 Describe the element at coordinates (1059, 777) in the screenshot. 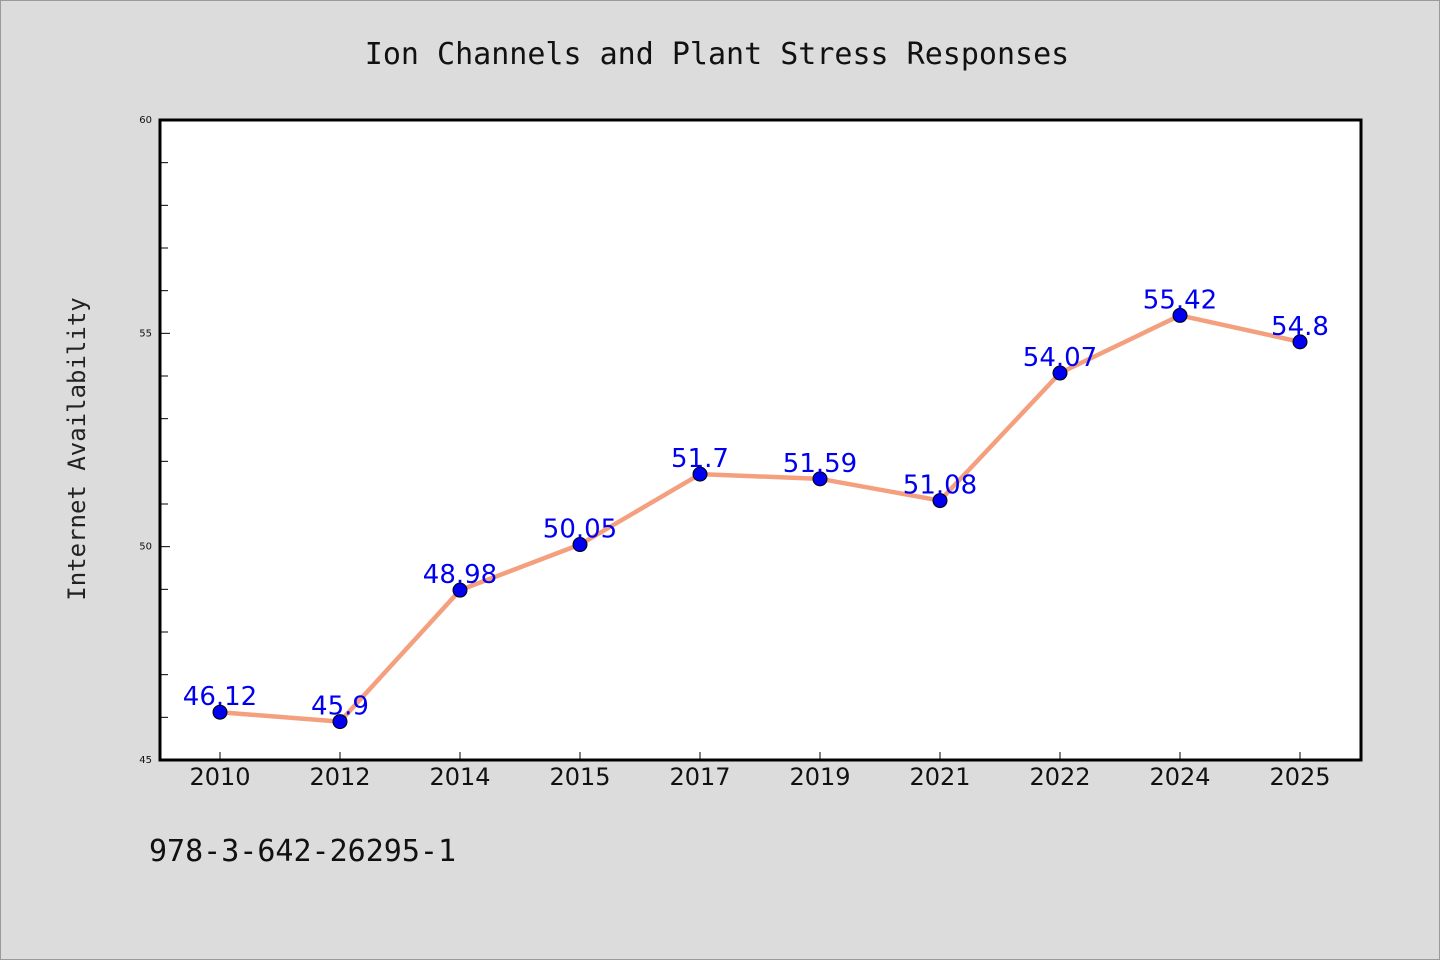

I see `x-tick-label: 2022` at that location.